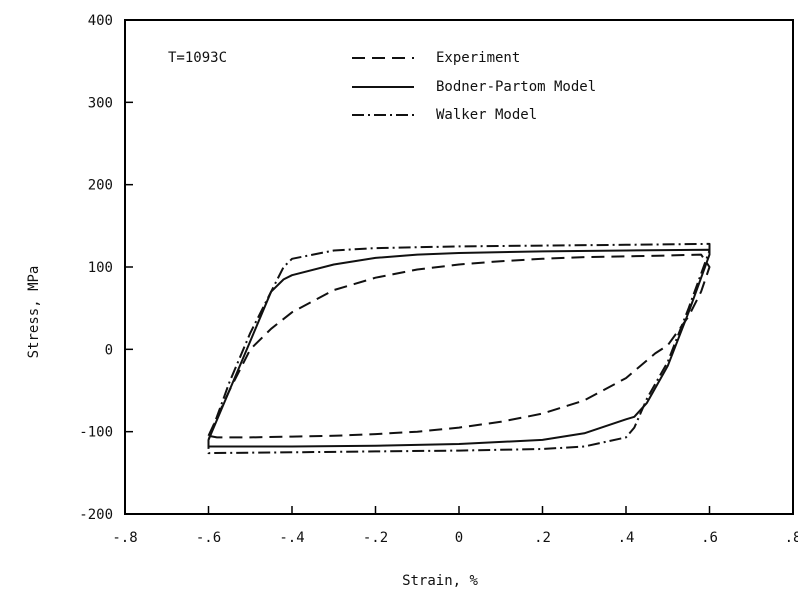 The width and height of the screenshot is (798, 598). I want to click on temperature-annotation: T=1093C, so click(197, 58).